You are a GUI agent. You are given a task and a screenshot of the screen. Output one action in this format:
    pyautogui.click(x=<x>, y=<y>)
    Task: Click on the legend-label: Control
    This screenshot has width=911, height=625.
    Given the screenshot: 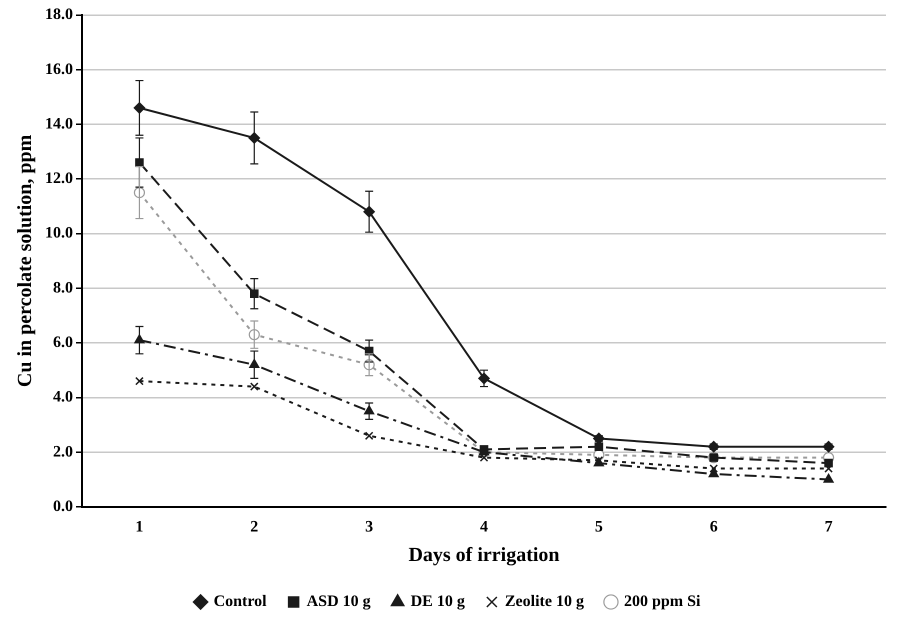 What is the action you would take?
    pyautogui.click(x=241, y=601)
    